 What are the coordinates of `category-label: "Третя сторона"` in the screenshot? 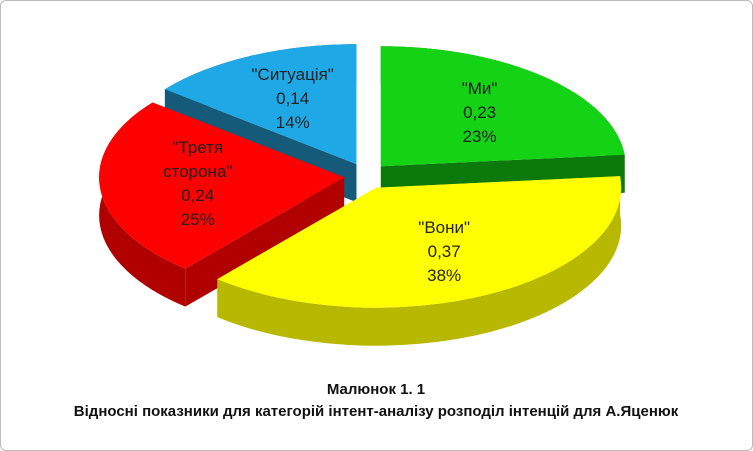 It's located at (198, 160).